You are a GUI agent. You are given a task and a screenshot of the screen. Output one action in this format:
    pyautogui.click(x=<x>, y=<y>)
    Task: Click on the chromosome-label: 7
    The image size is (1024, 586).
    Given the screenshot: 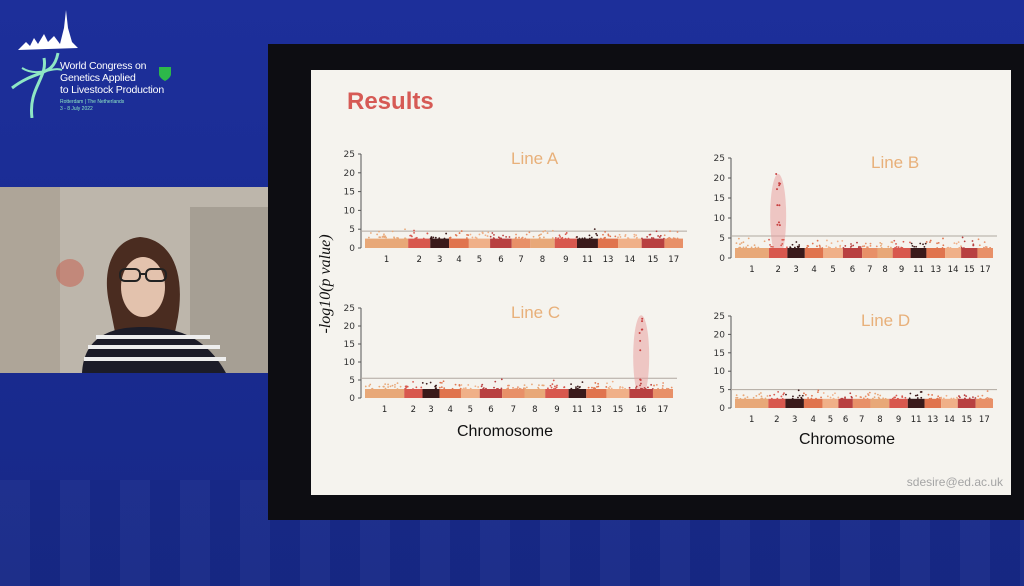 What is the action you would take?
    pyautogui.click(x=869, y=270)
    